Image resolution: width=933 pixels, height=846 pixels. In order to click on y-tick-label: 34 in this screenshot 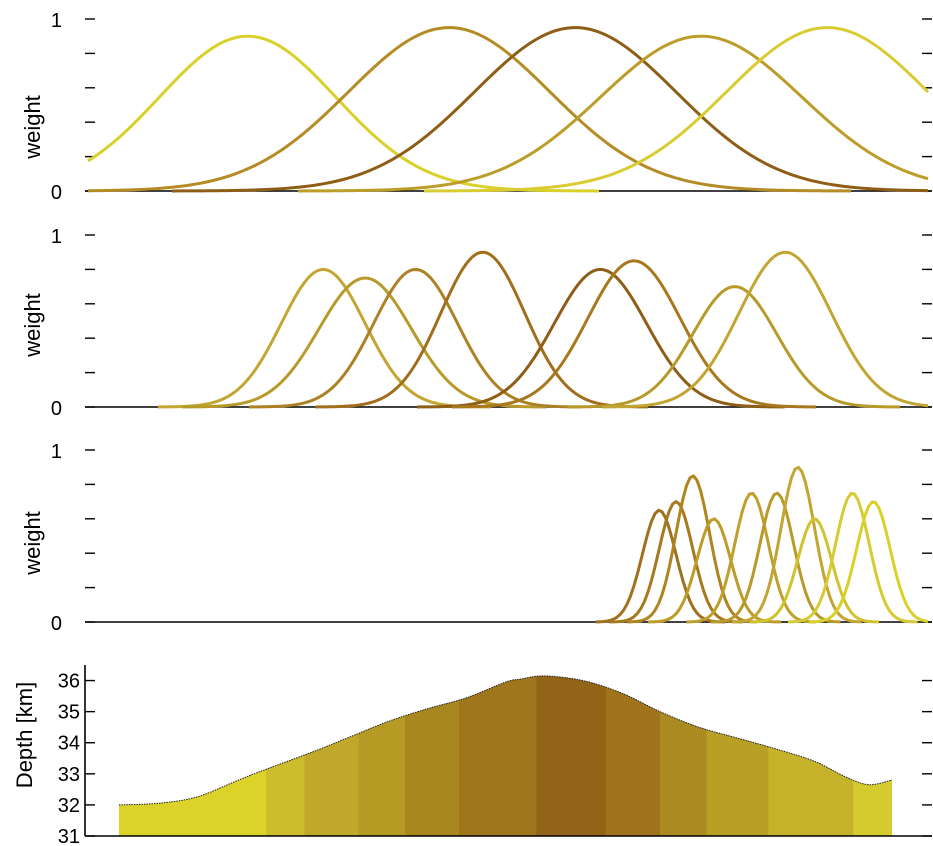, I will do `click(69, 744)`.